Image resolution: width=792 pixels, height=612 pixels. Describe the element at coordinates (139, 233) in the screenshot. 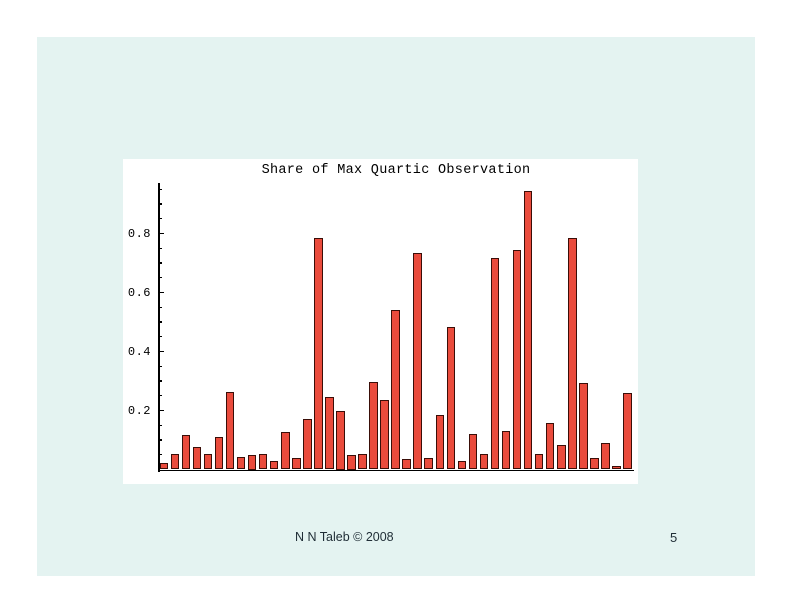

I see `y-tick-label: 0.8` at that location.